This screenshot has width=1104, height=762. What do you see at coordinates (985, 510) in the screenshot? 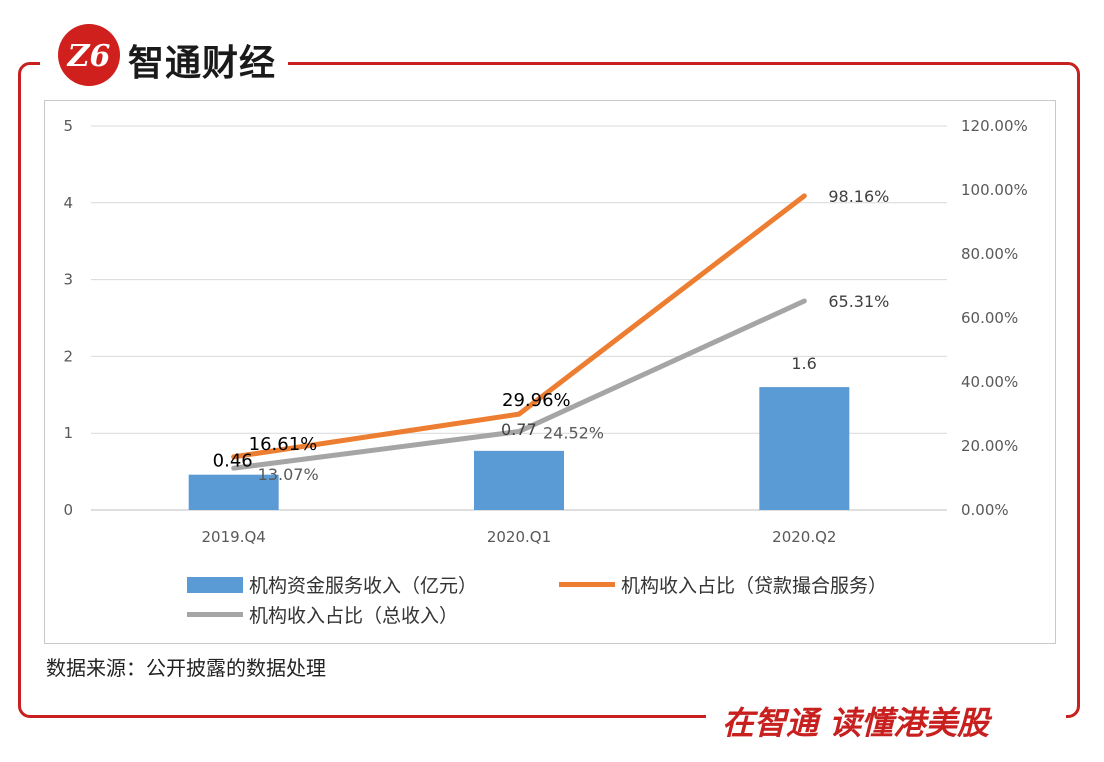
I see `y-right-tick-label: 0.00%` at bounding box center [985, 510].